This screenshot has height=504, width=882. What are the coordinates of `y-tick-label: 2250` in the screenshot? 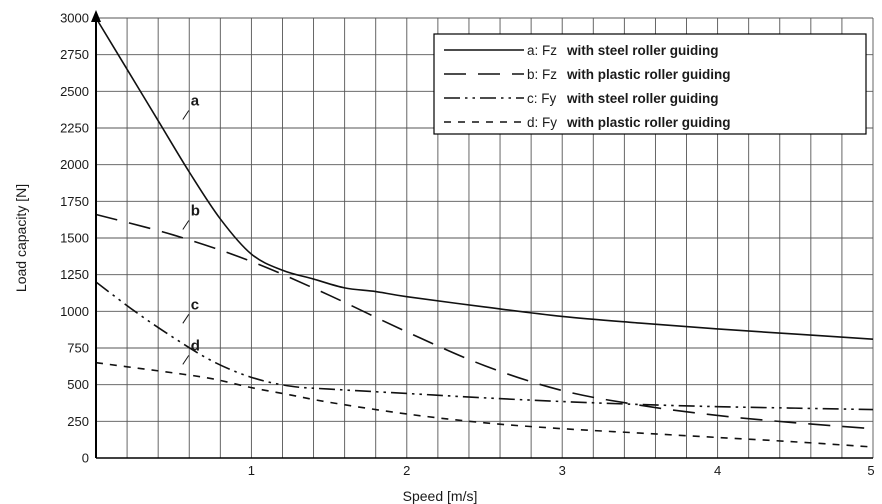 It's located at (74, 128).